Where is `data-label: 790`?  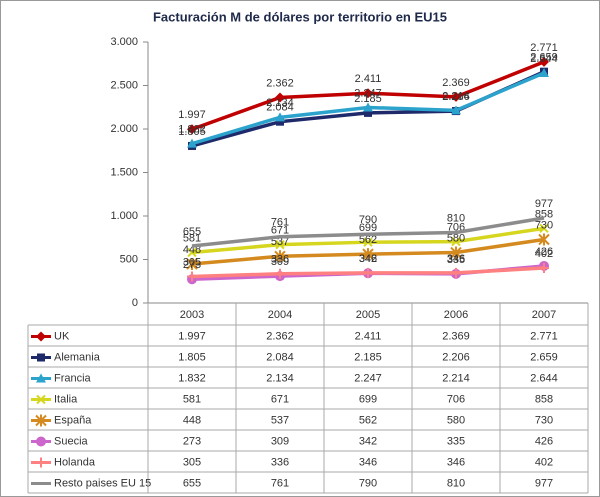 data-label: 790 is located at coordinates (368, 220).